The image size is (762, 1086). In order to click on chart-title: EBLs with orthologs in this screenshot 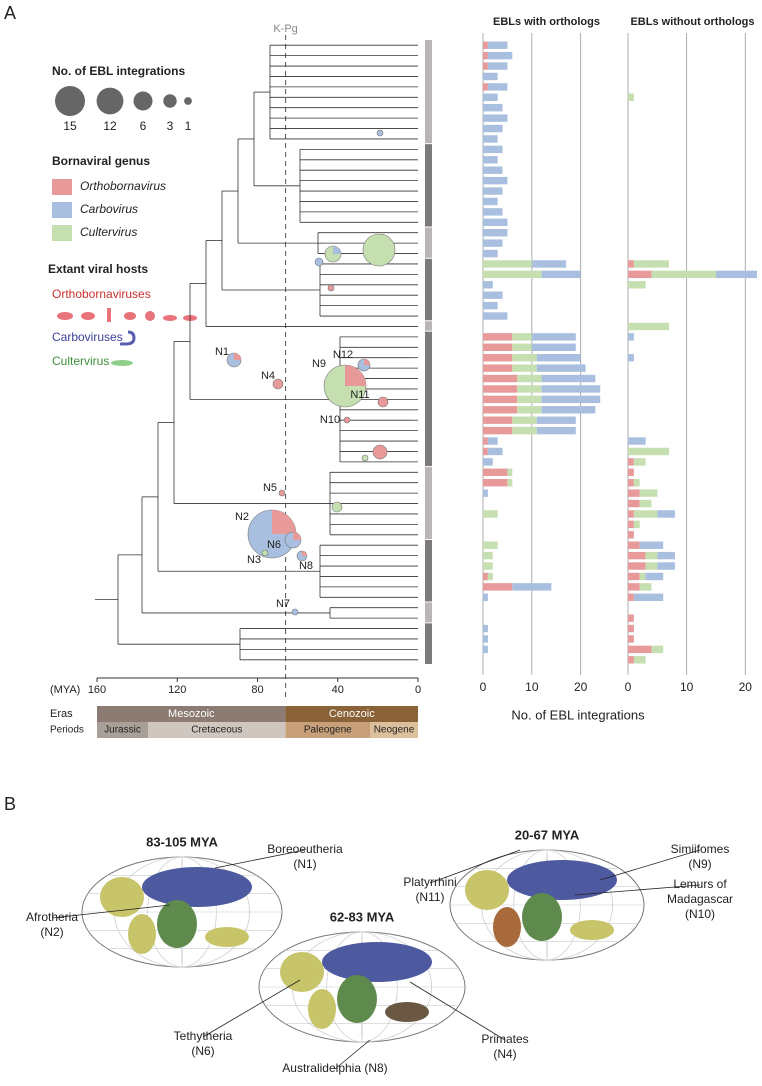, I will do `click(546, 22)`.